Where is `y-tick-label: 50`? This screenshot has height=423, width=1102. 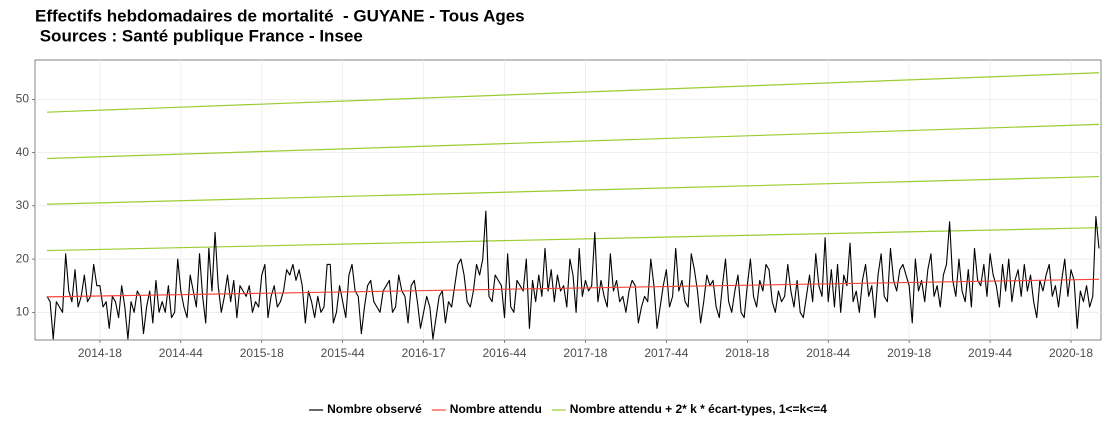 y-tick-label: 50 is located at coordinates (23, 99).